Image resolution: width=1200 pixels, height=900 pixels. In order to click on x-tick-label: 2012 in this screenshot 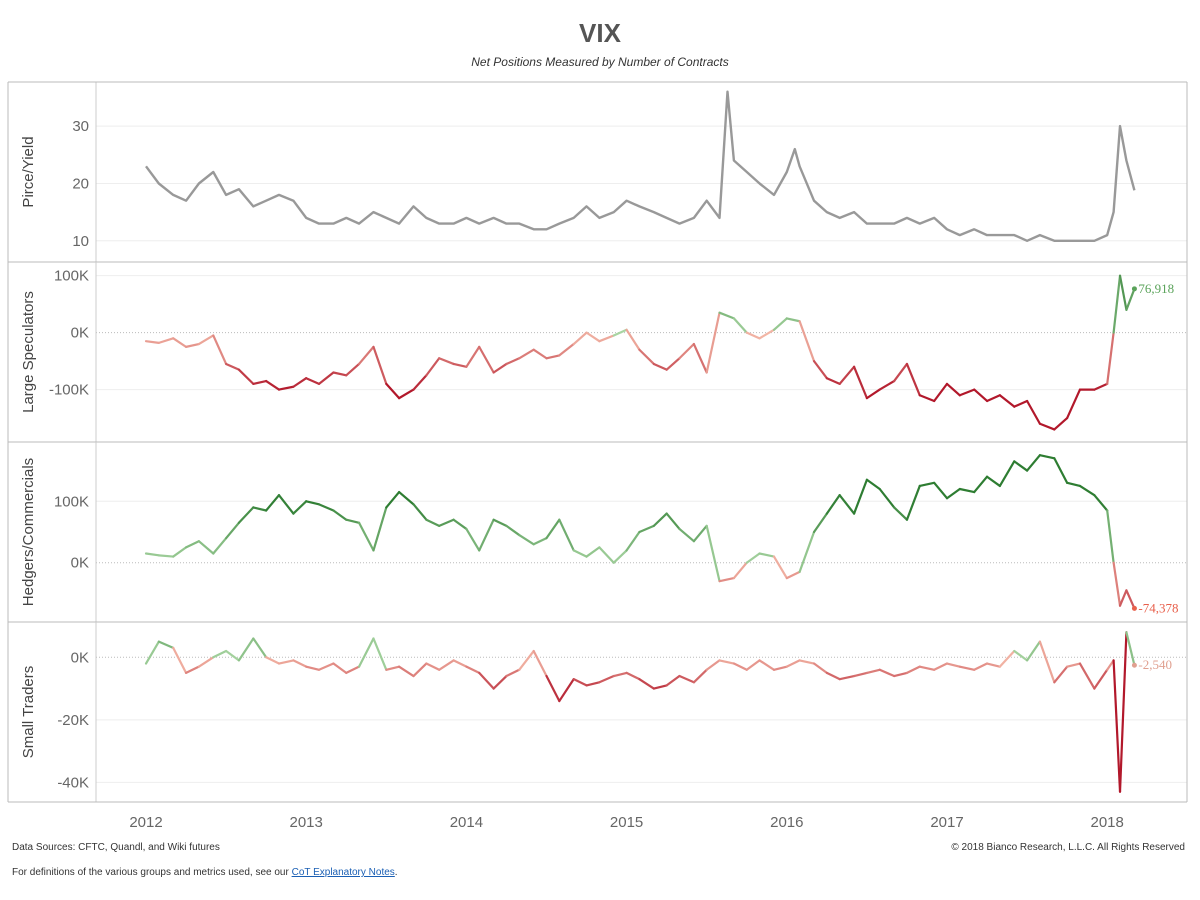, I will do `click(145, 822)`.